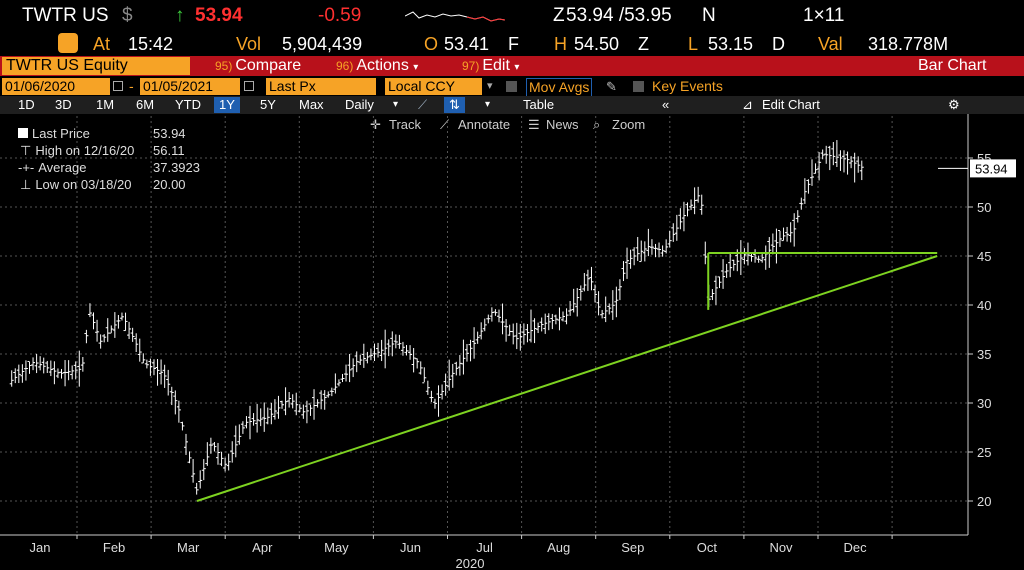 The height and width of the screenshot is (570, 1024). Describe the element at coordinates (268, 104) in the screenshot. I see `period-5y: 5Y` at that location.